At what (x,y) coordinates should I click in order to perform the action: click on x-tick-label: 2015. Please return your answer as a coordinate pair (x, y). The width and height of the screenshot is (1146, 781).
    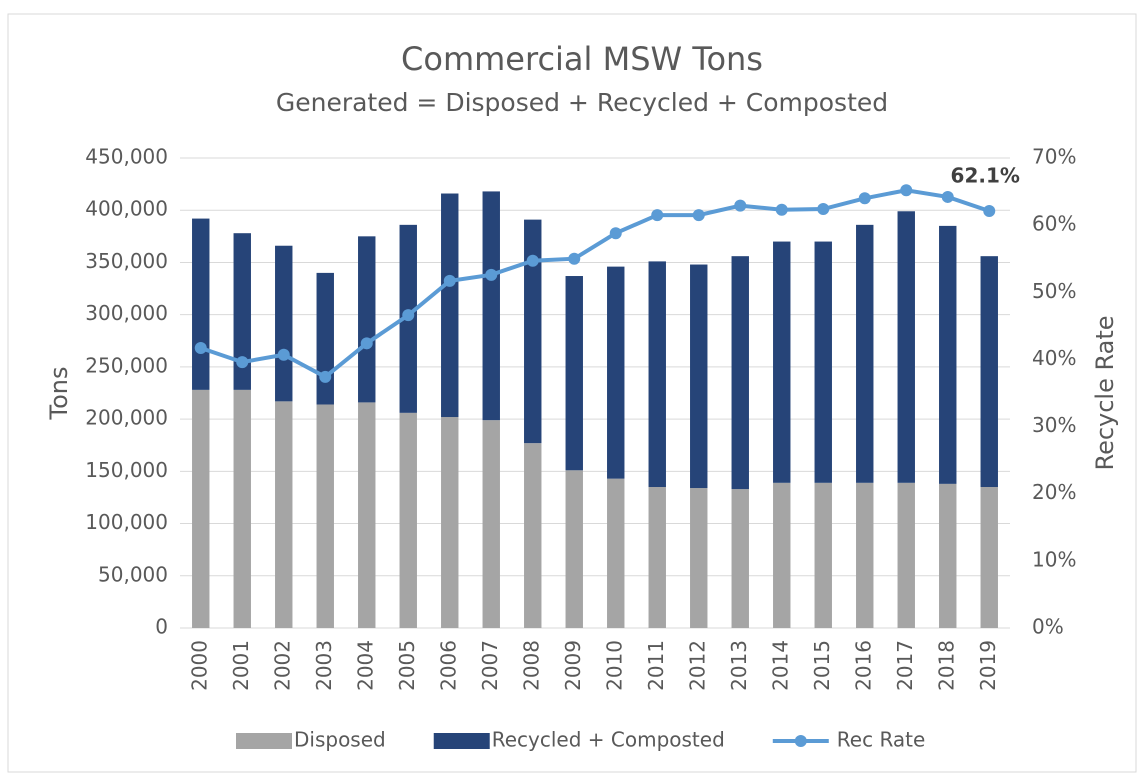
    Looking at the image, I should click on (822, 665).